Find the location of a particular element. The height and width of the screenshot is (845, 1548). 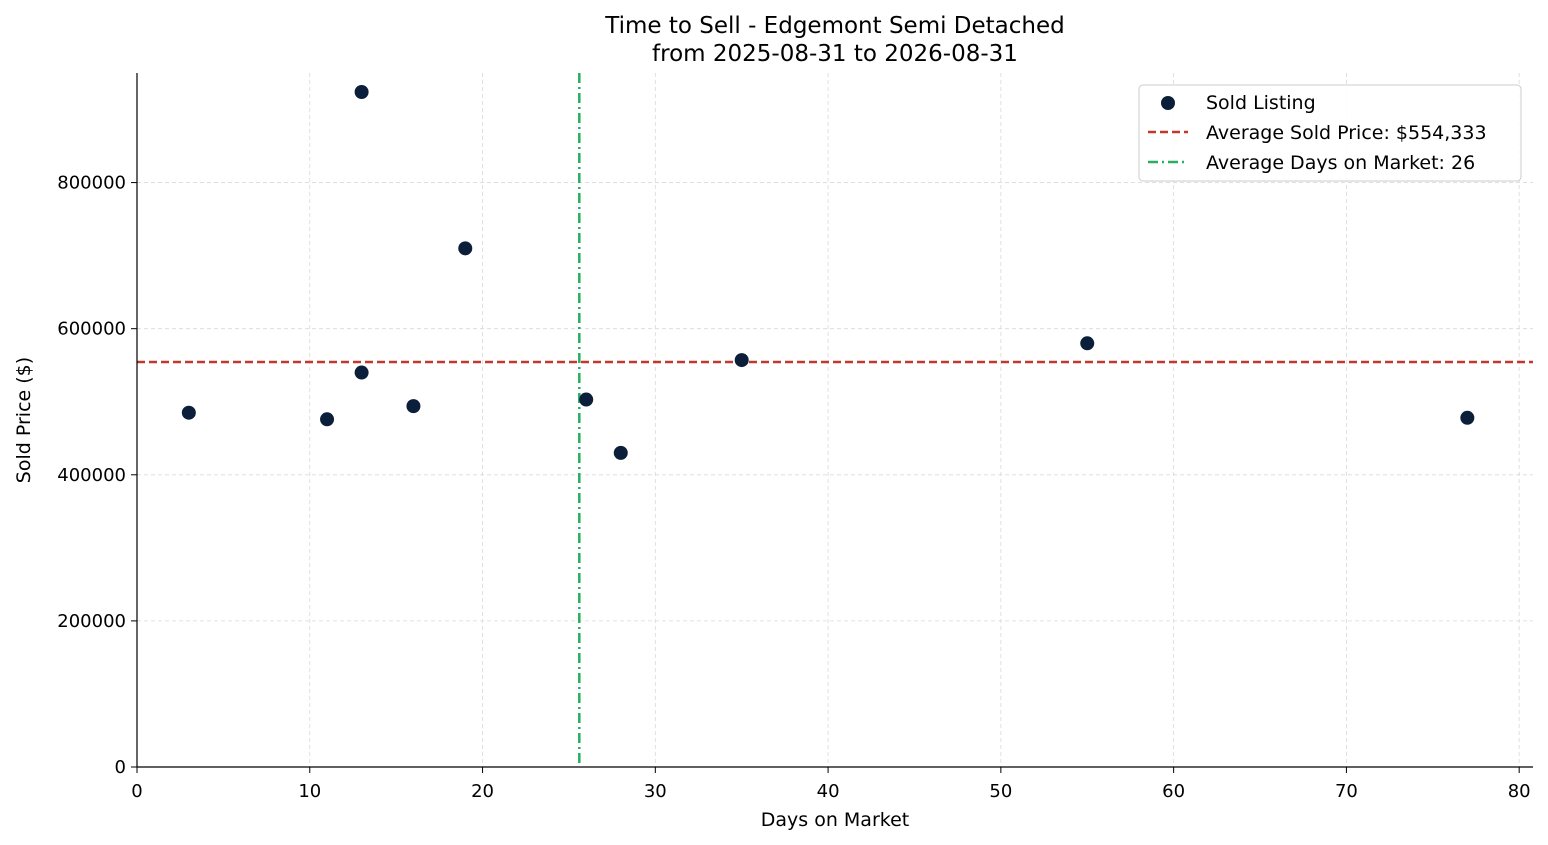

legend-marker-sold-listing is located at coordinates (1168, 103).